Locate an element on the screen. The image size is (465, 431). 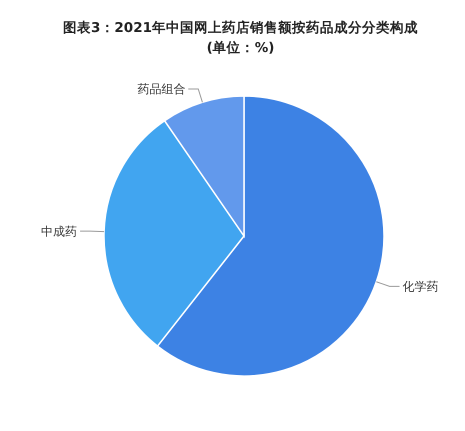
slice-label: 化学药 is located at coordinates (420, 287).